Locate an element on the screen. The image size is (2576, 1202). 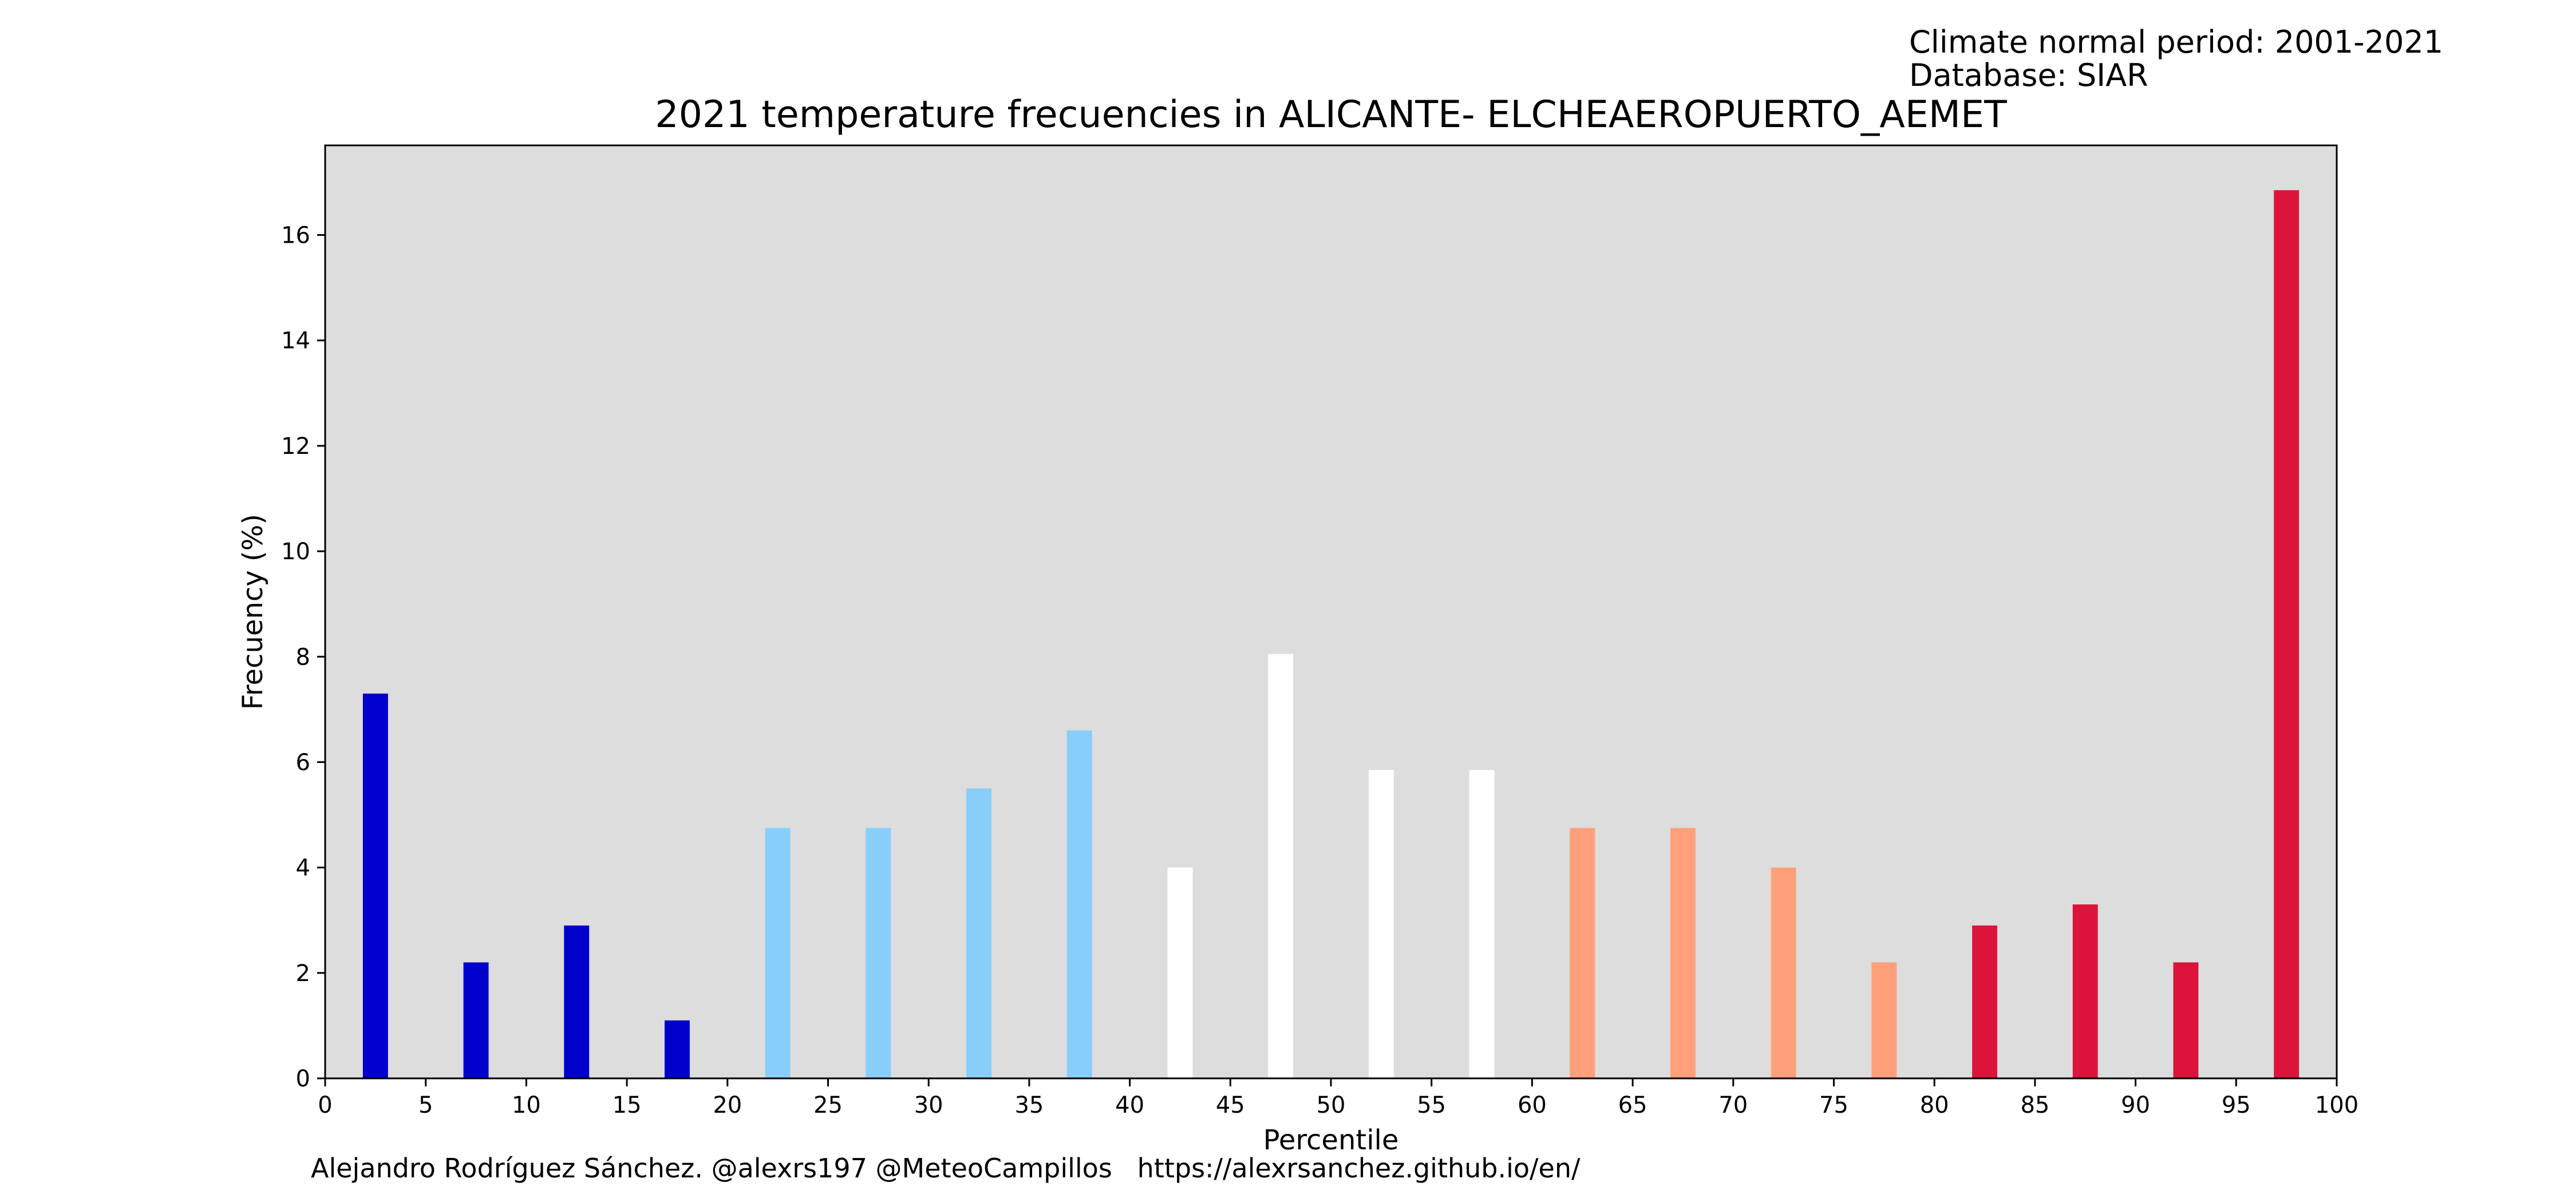
bar-57.5 is located at coordinates (1482, 924).